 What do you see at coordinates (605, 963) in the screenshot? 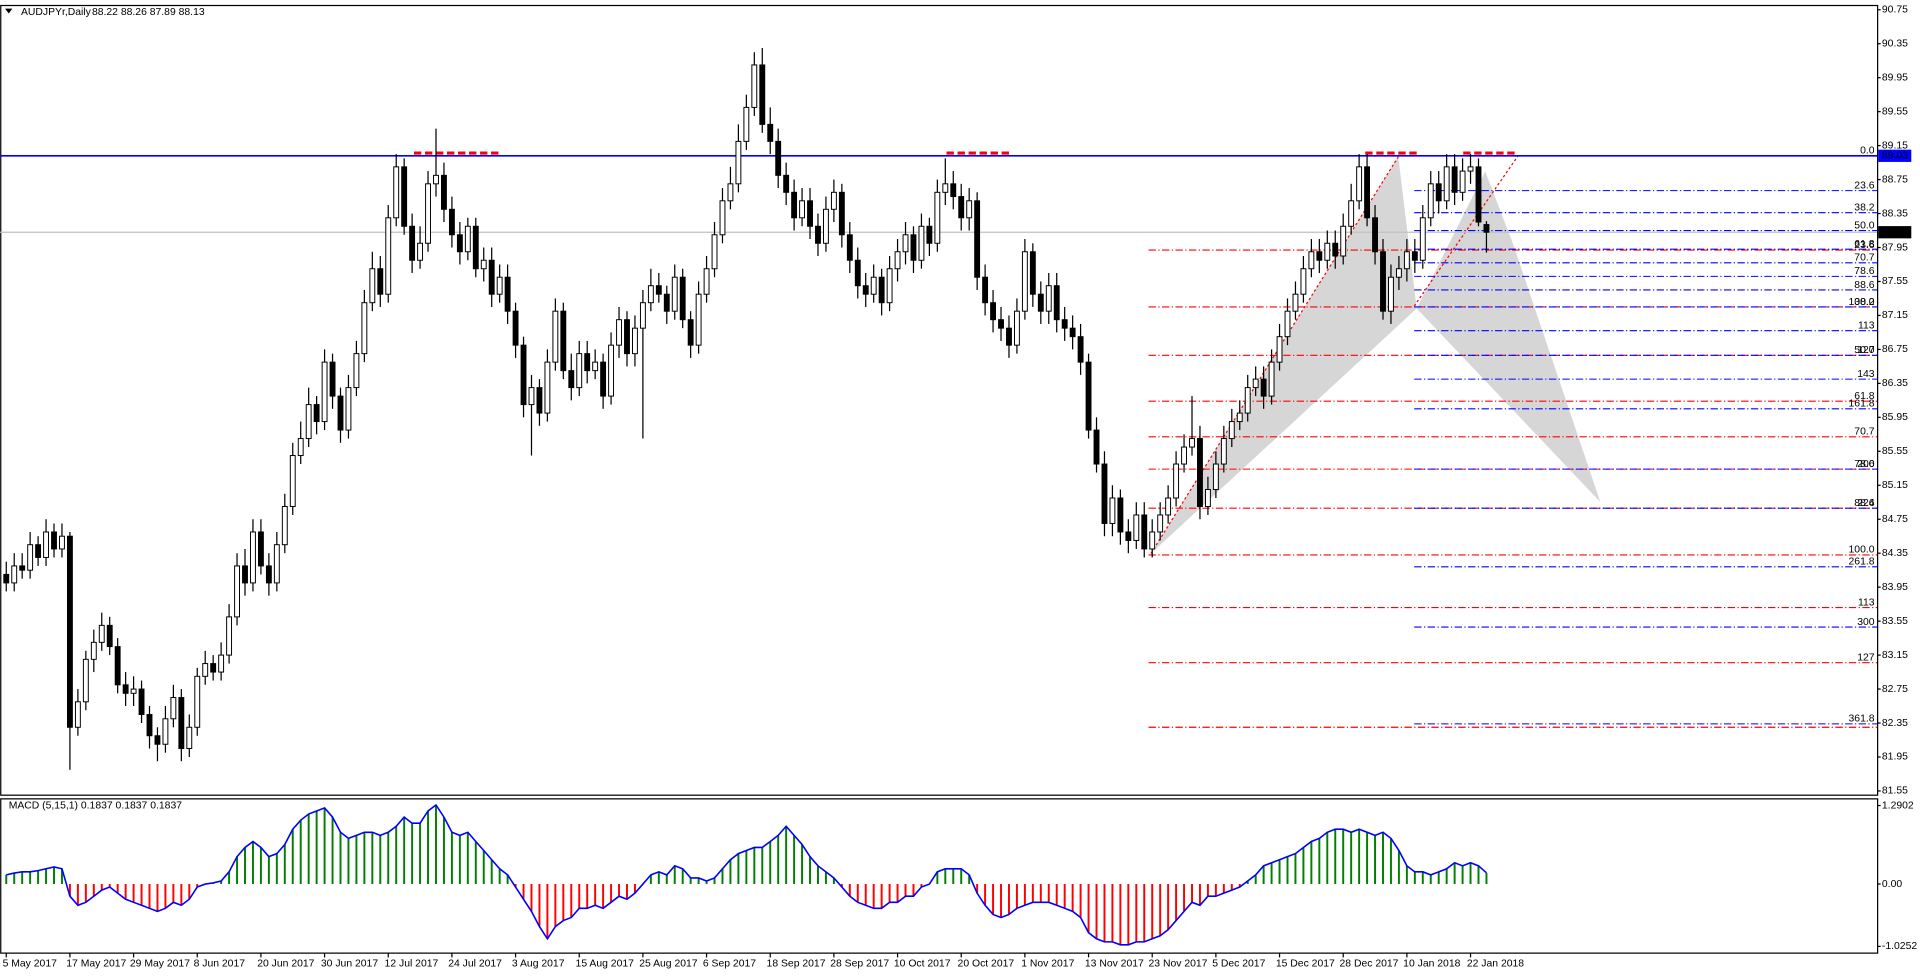
I see `x-tick-label: 15 Aug 2017` at bounding box center [605, 963].